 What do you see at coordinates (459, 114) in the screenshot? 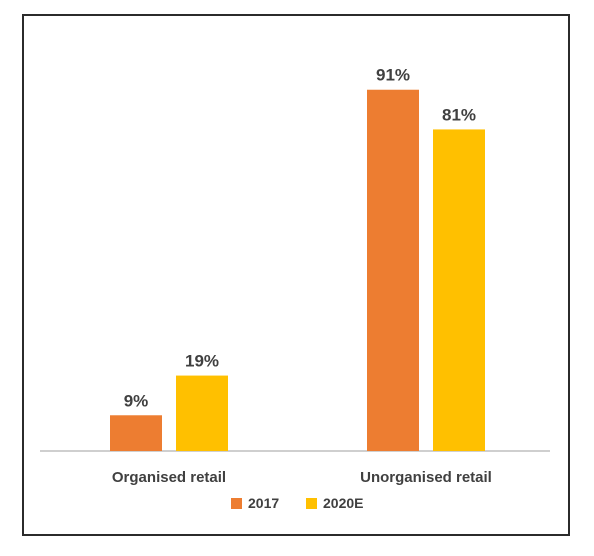
I see `data-label-2020E-unorganised-retail: 81%` at bounding box center [459, 114].